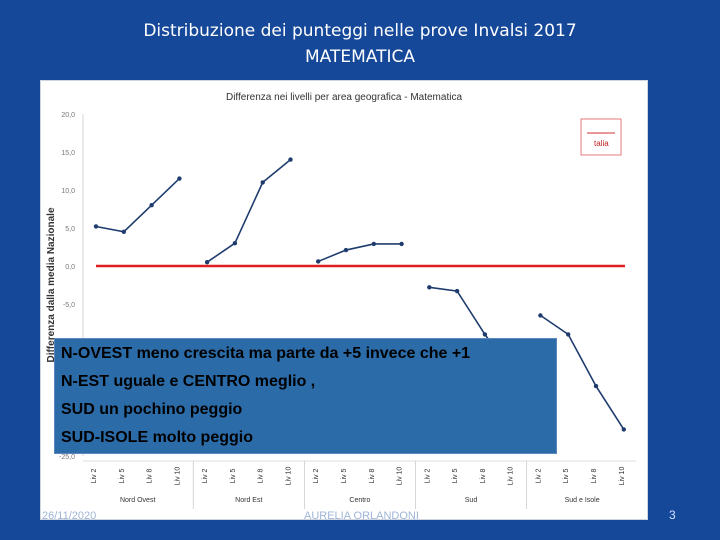 Image resolution: width=720 pixels, height=540 pixels. Describe the element at coordinates (68, 191) in the screenshot. I see `y-tick-label: 10,0` at that location.